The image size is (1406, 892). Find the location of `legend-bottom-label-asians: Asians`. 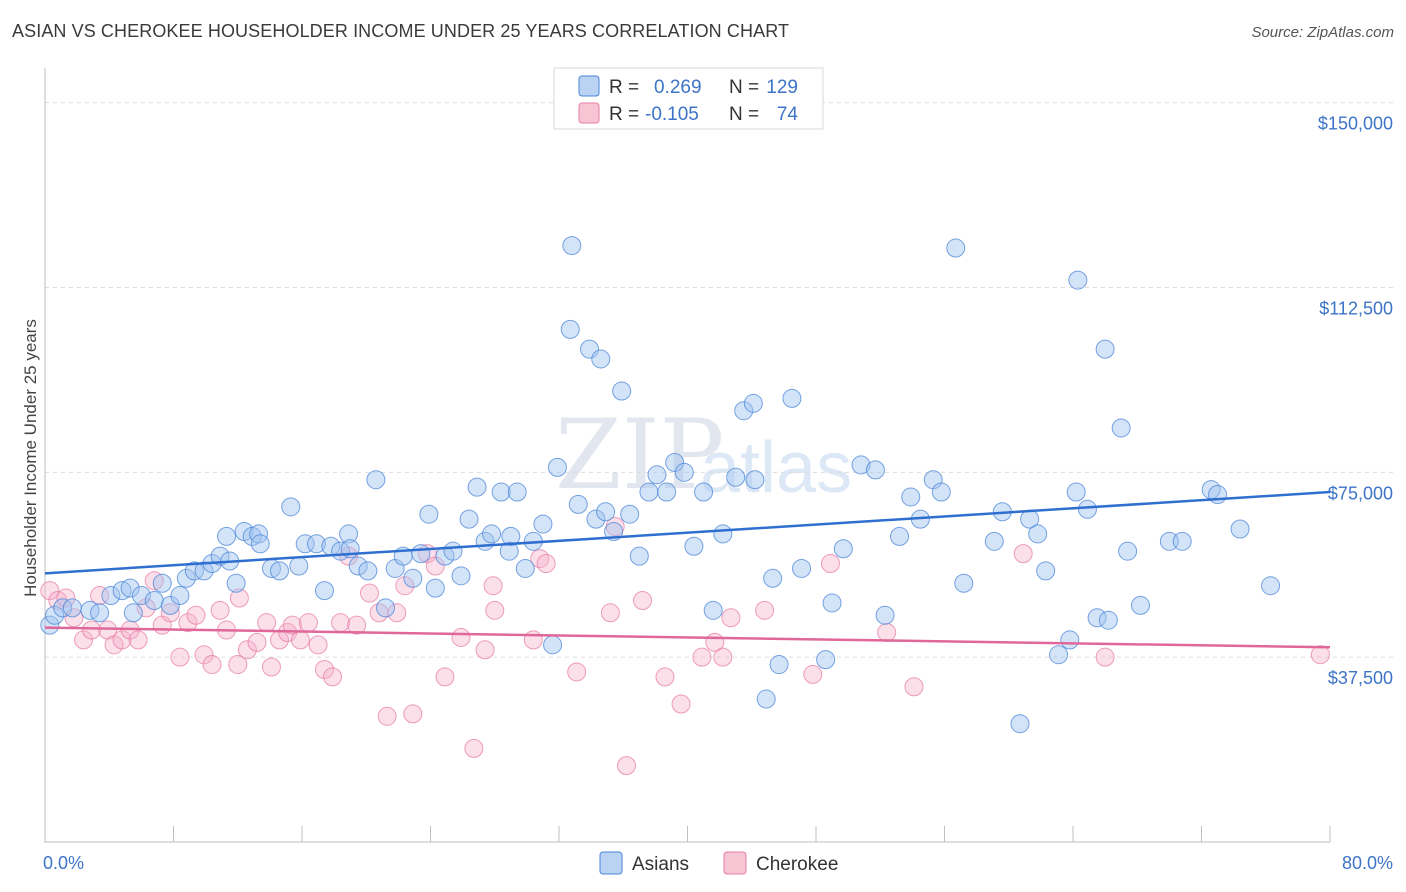

legend-bottom-label-asians: Asians is located at coordinates (660, 864).